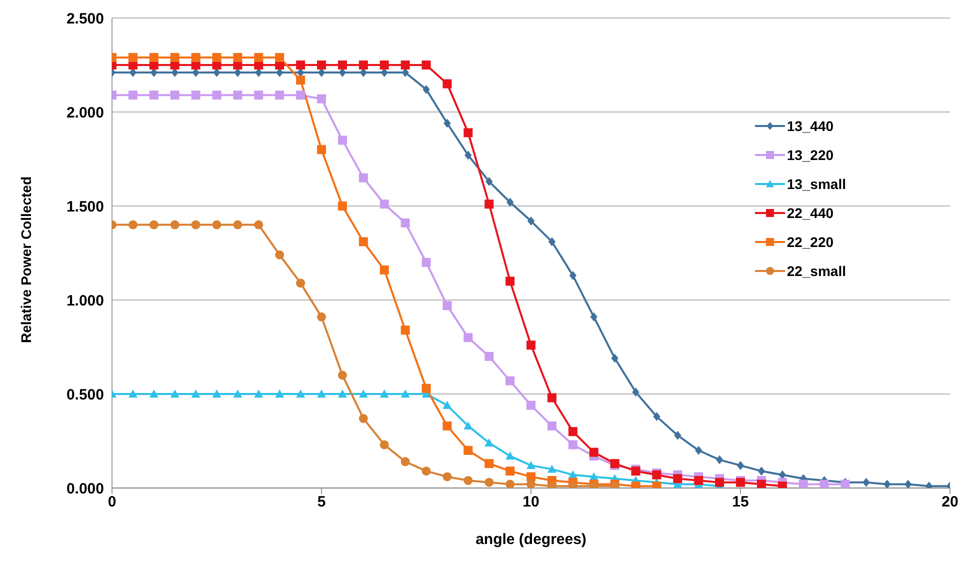 Image resolution: width=974 pixels, height=581 pixels. Describe the element at coordinates (810, 126) in the screenshot. I see `legend-label: 13_440` at that location.